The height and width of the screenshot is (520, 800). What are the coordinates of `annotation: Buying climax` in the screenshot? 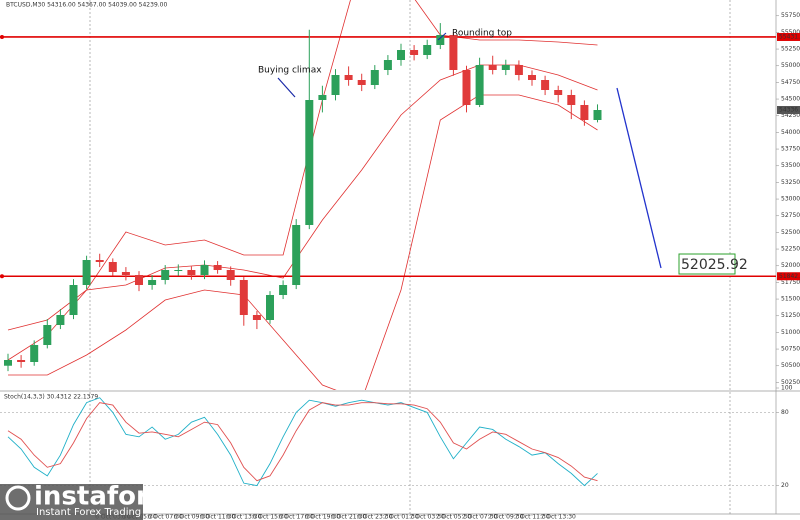 It's located at (290, 71).